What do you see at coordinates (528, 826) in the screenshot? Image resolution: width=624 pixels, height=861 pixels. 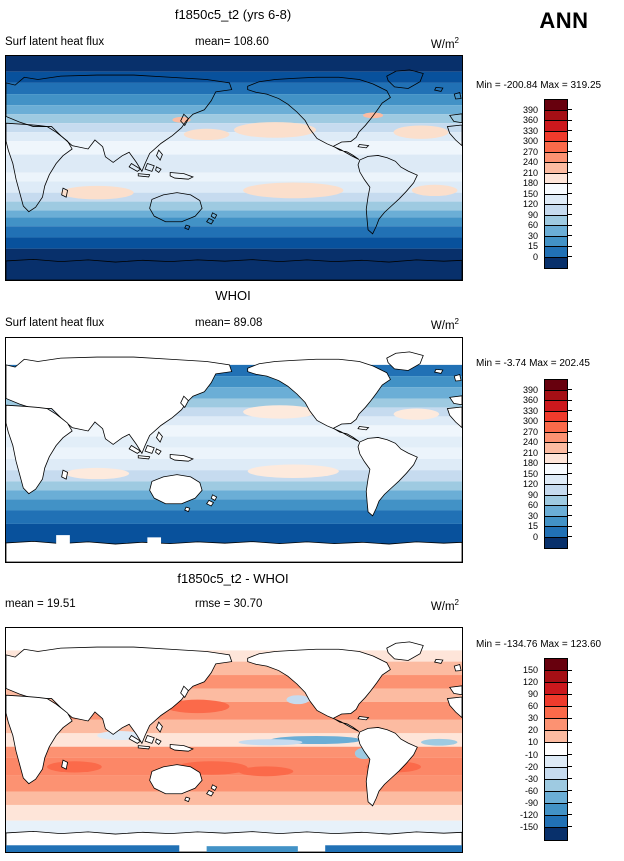 I see `colorbar-tick-label: -150` at bounding box center [528, 826].